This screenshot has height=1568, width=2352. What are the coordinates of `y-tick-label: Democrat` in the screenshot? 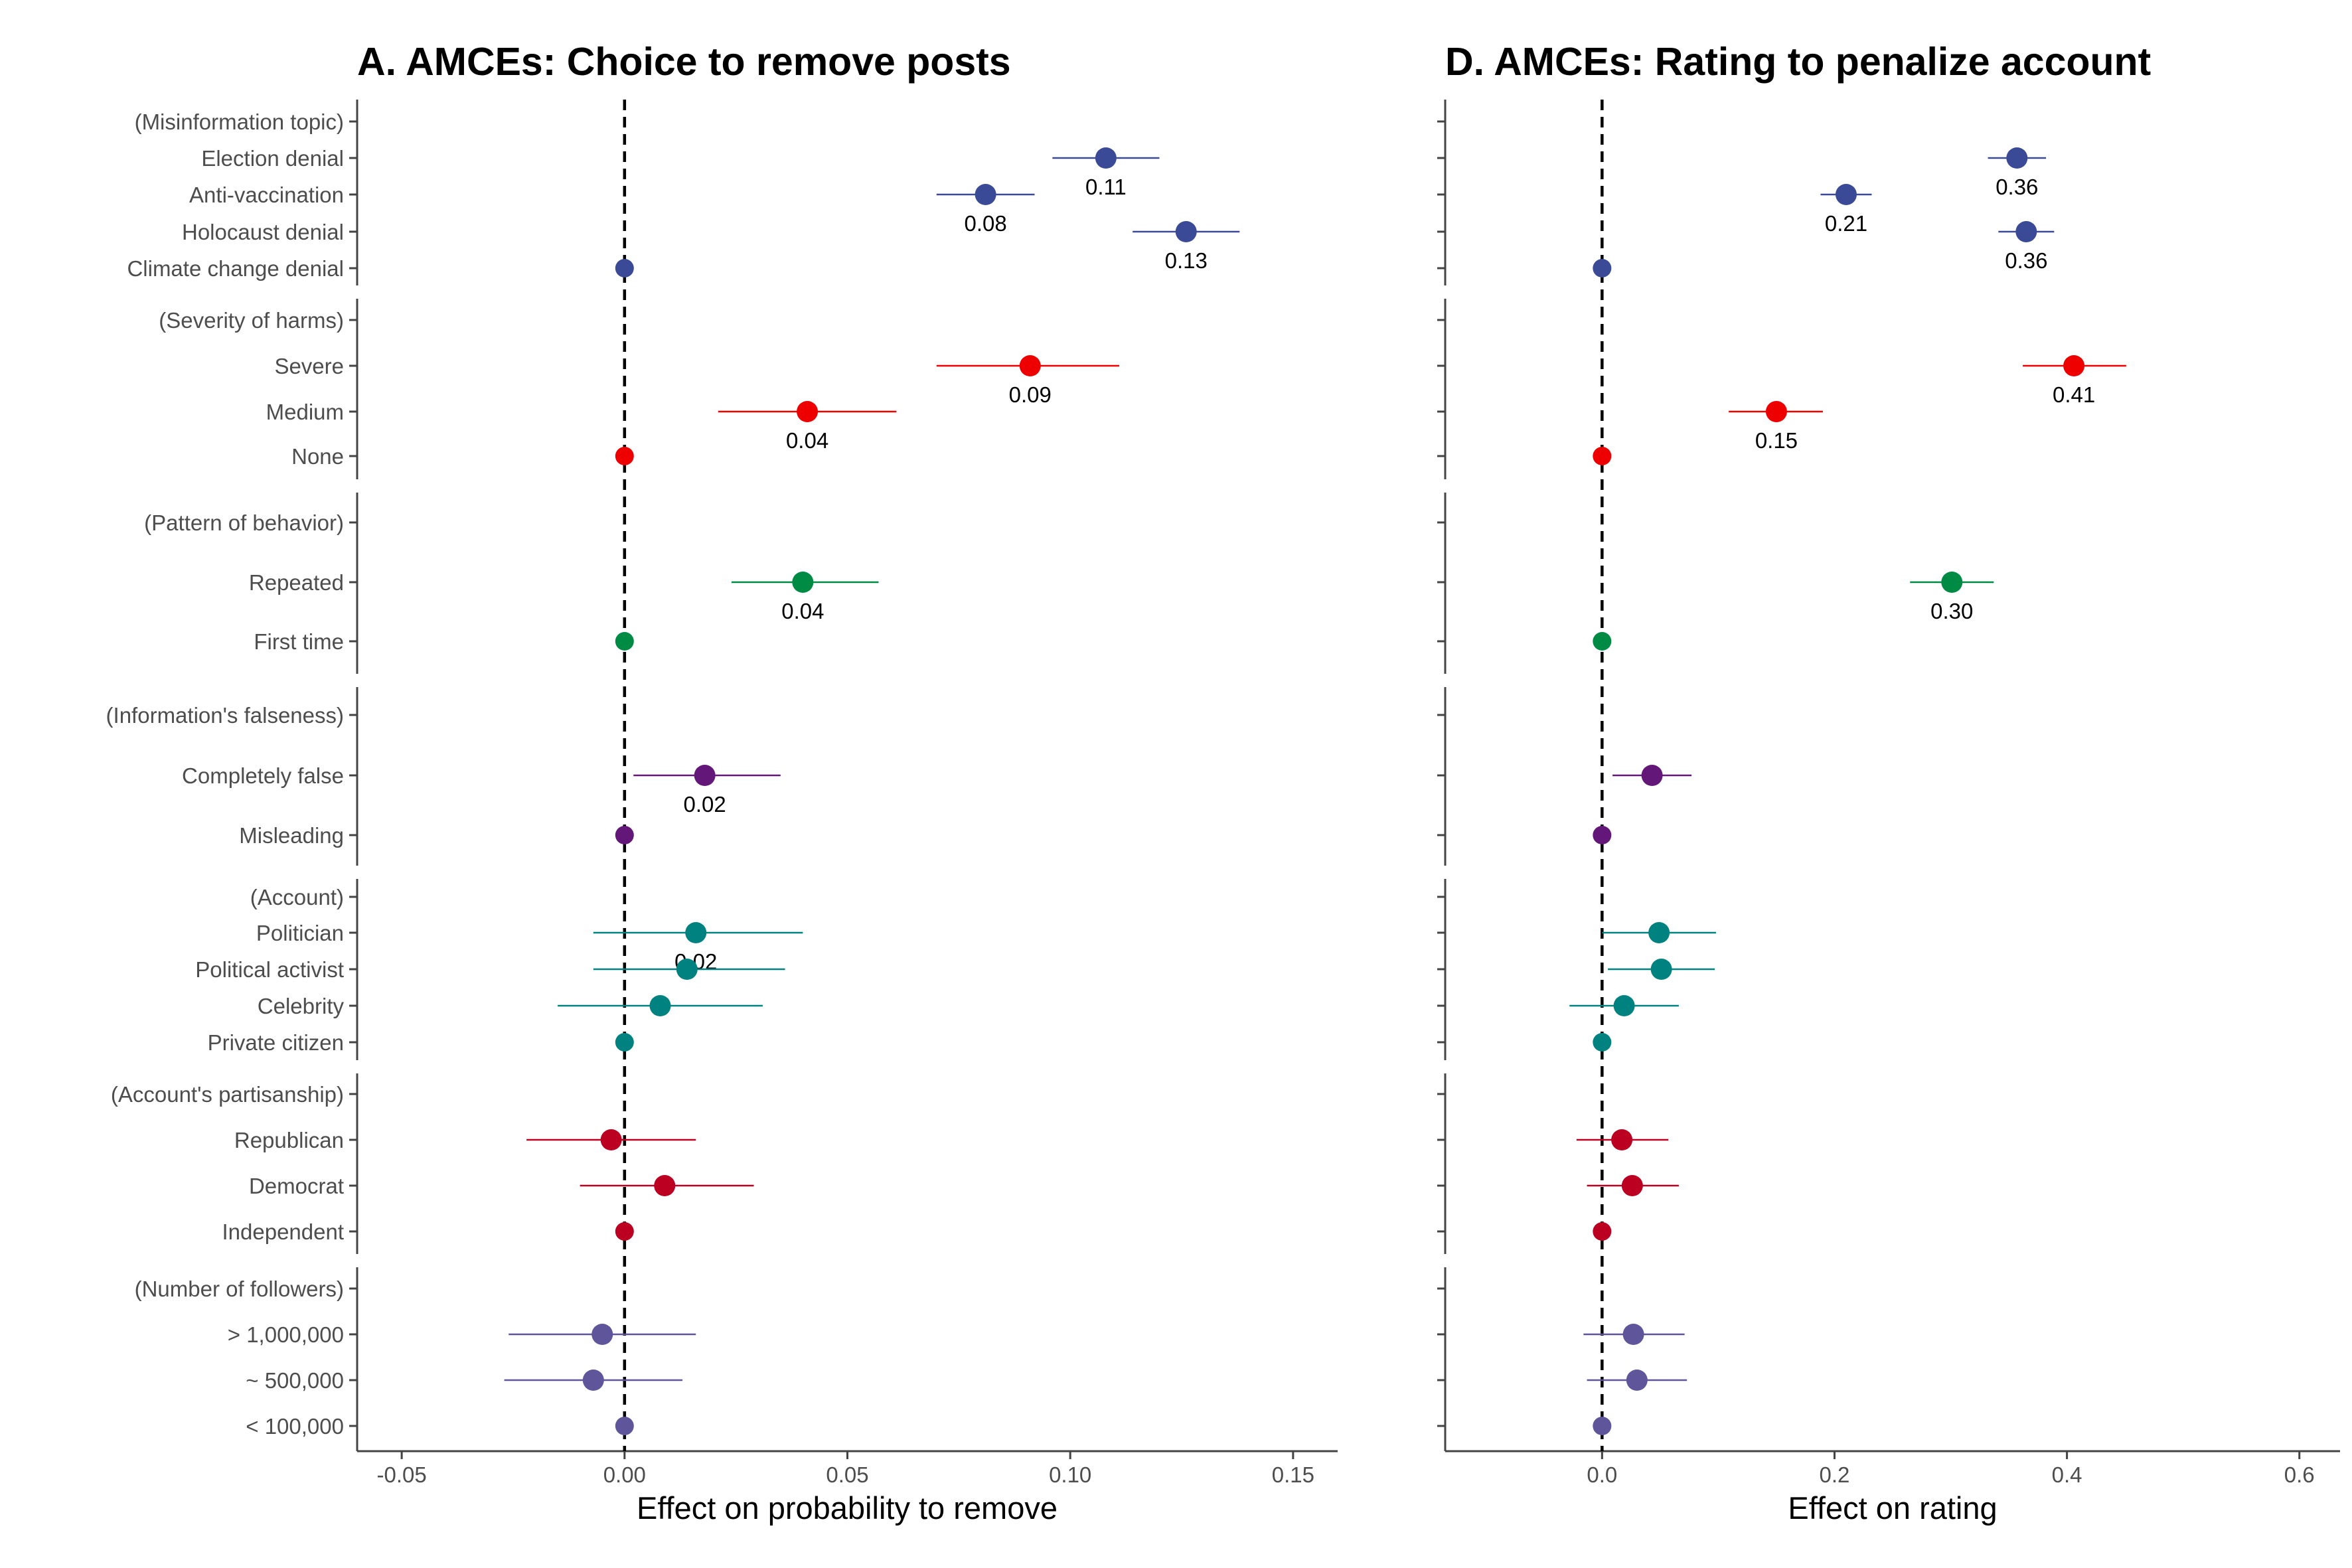 It's located at (296, 1186).